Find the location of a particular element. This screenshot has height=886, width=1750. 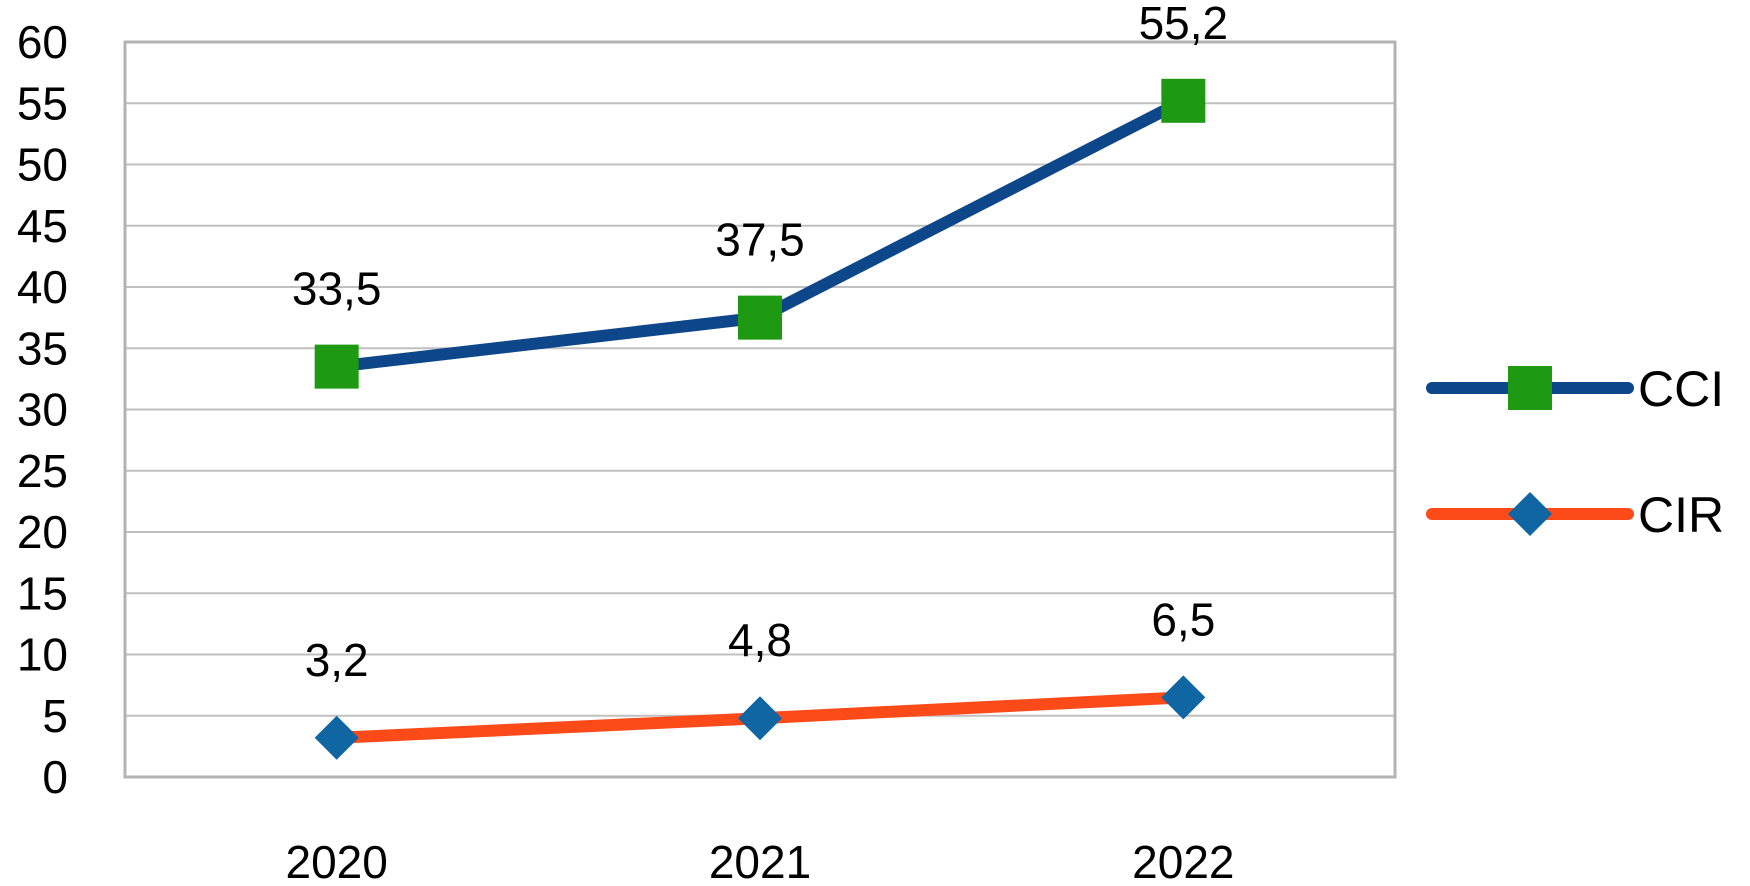

data-label-cir-2020: 3,2 is located at coordinates (337, 660).